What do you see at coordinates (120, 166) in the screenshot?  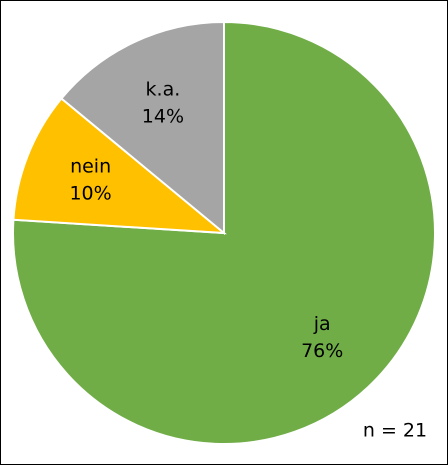 I see `pie-slice` at bounding box center [120, 166].